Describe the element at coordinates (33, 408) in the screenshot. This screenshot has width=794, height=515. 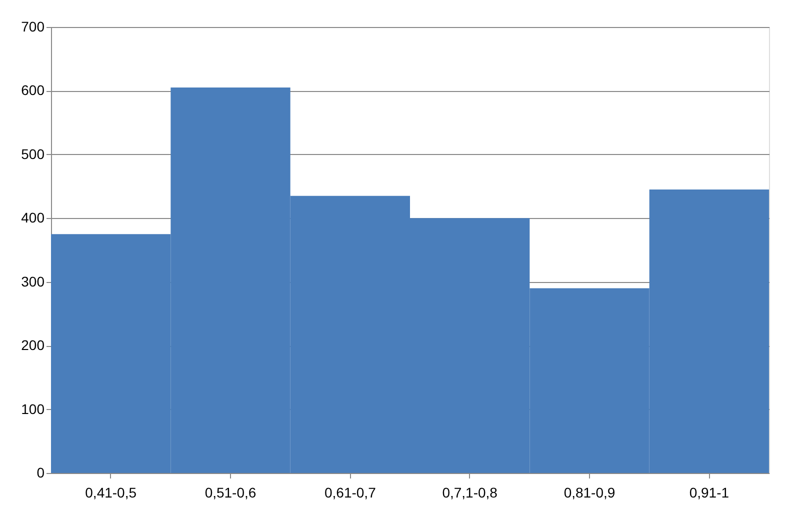
I see `y-tick-label: 100` at that location.